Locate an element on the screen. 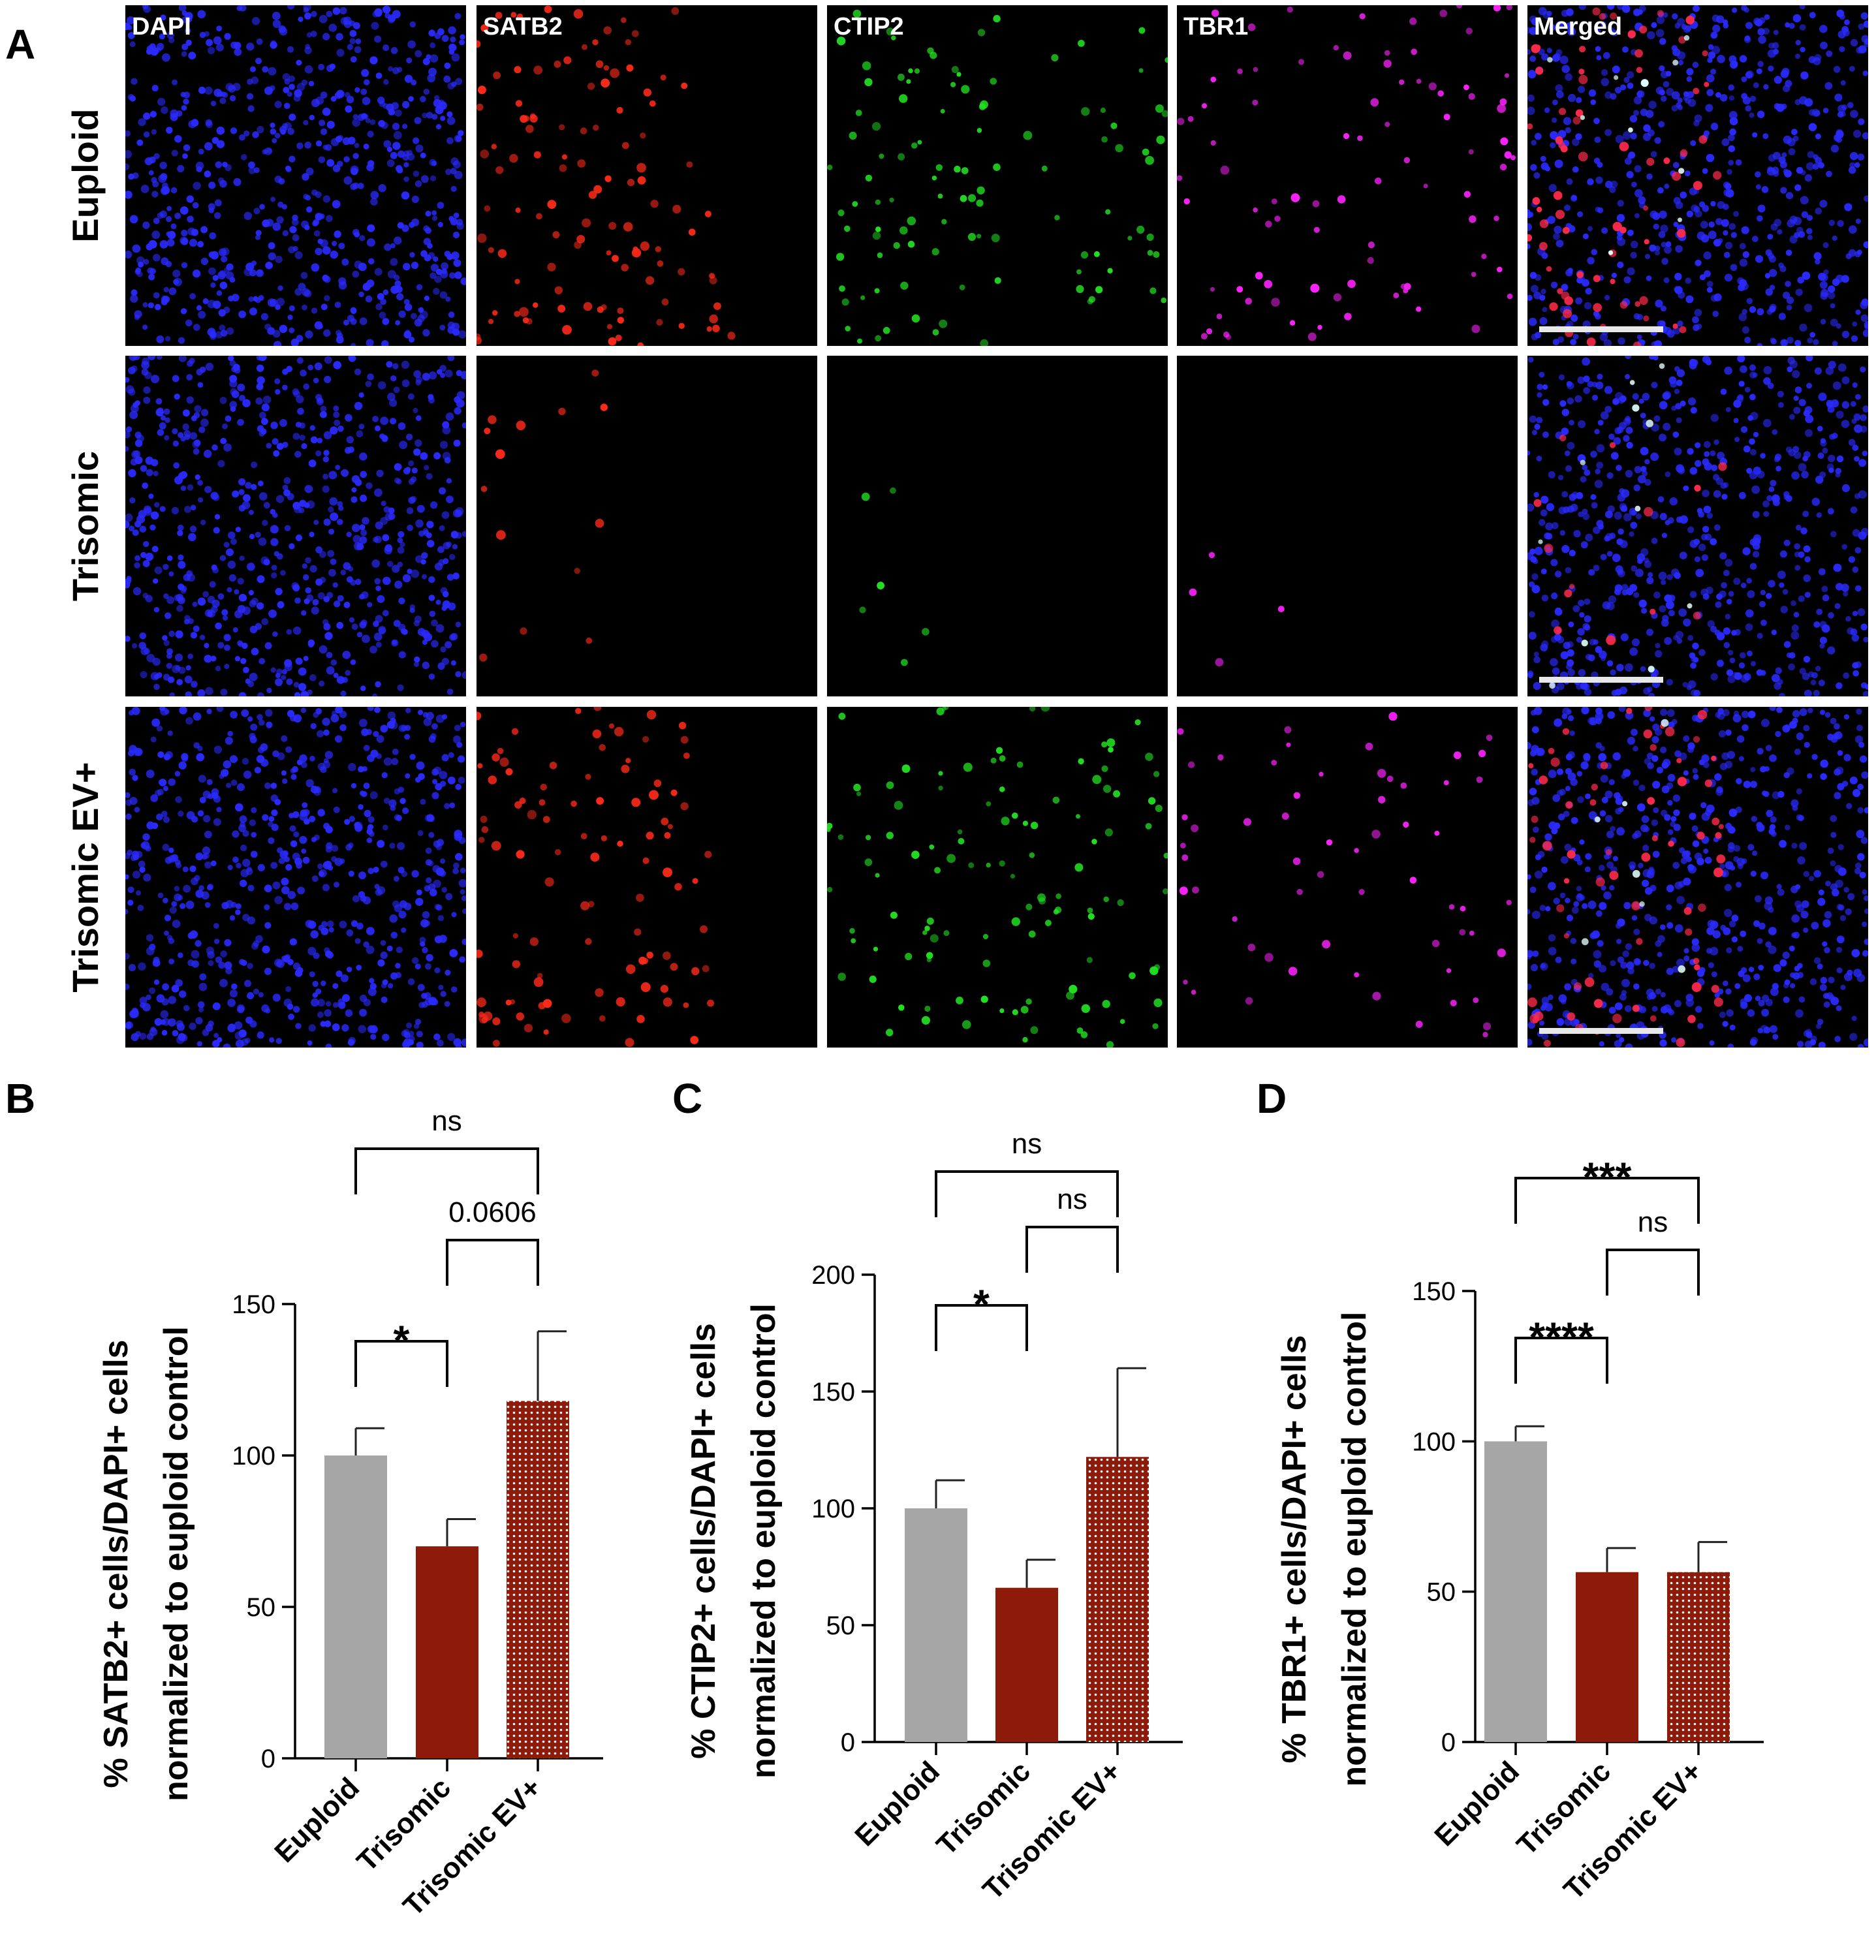 The image size is (1876, 1960). panel-label-a: A is located at coordinates (20, 44).